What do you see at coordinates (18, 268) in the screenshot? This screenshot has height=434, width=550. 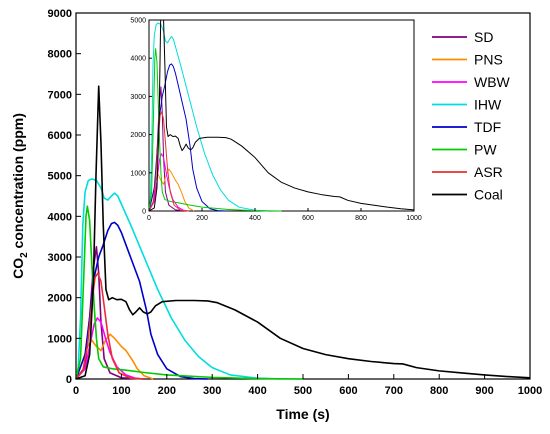 I see `y-axis-title-pre: CO` at bounding box center [18, 268].